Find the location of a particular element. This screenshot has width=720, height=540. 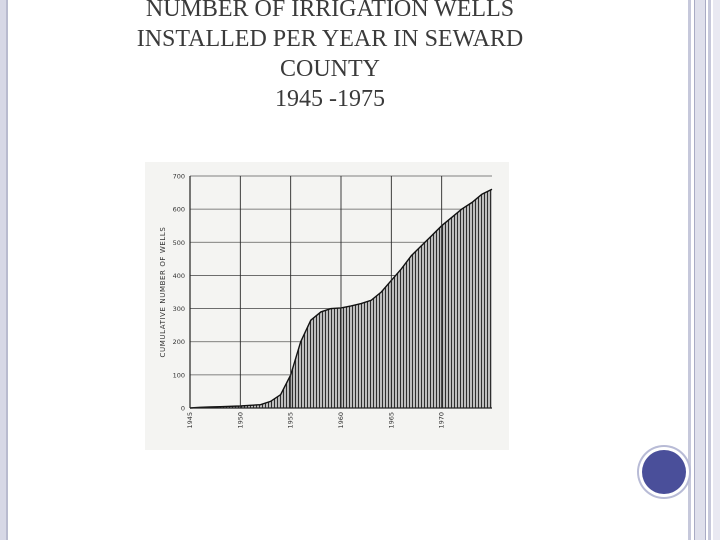

slide-right-frame-band is located at coordinates (700, 270).